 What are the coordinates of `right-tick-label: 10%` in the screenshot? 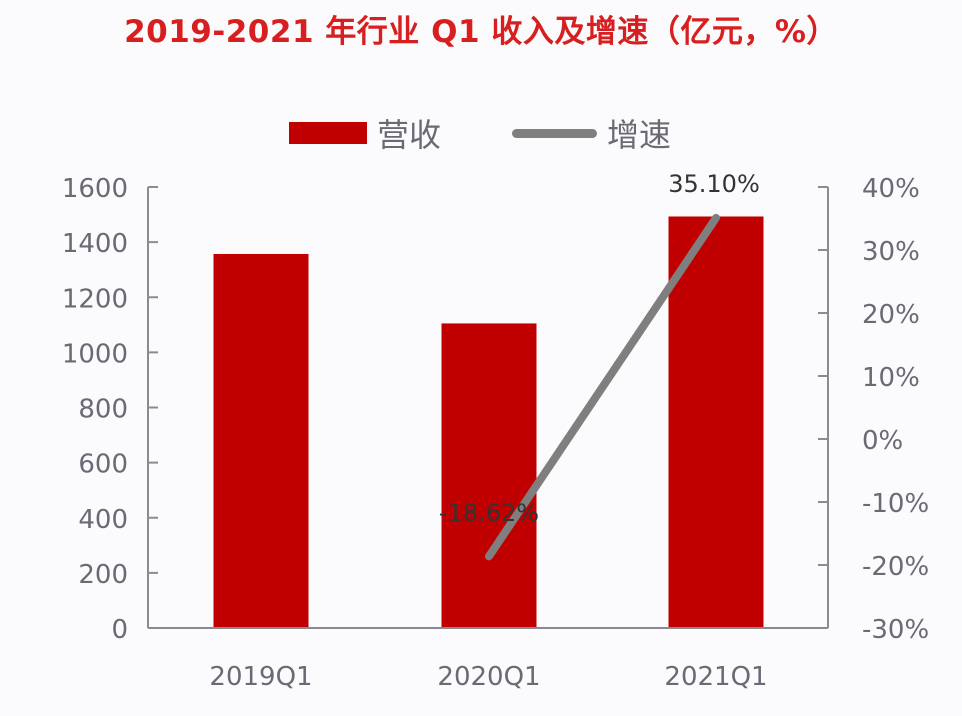 It's located at (891, 378).